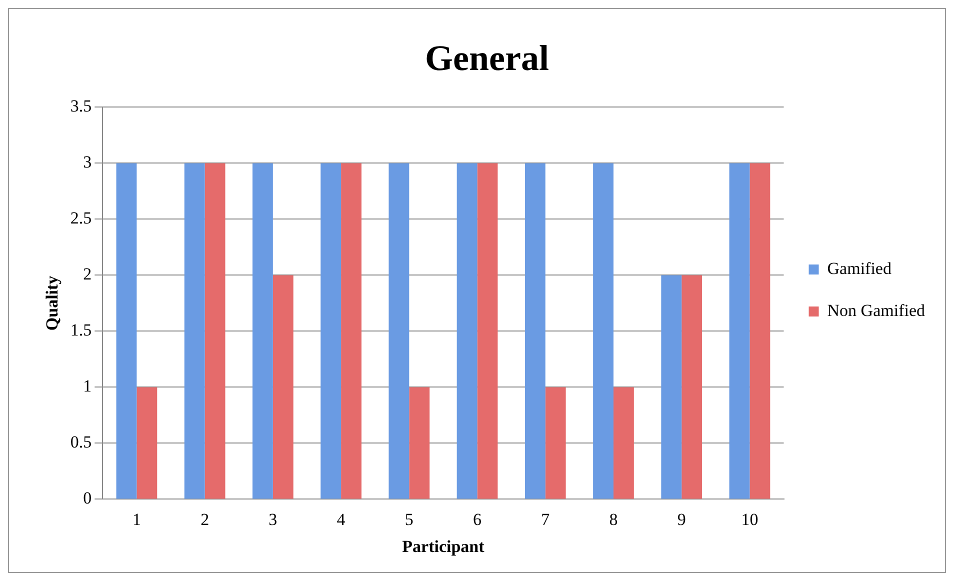 Image resolution: width=954 pixels, height=581 pixels. I want to click on legend-label: Non Gamified, so click(876, 310).